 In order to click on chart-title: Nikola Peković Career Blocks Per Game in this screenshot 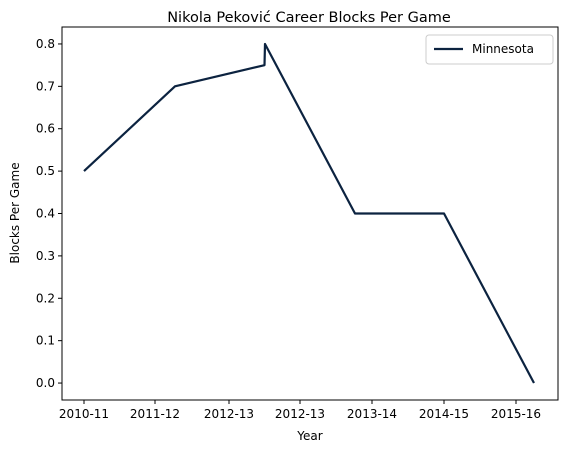, I will do `click(309, 18)`.